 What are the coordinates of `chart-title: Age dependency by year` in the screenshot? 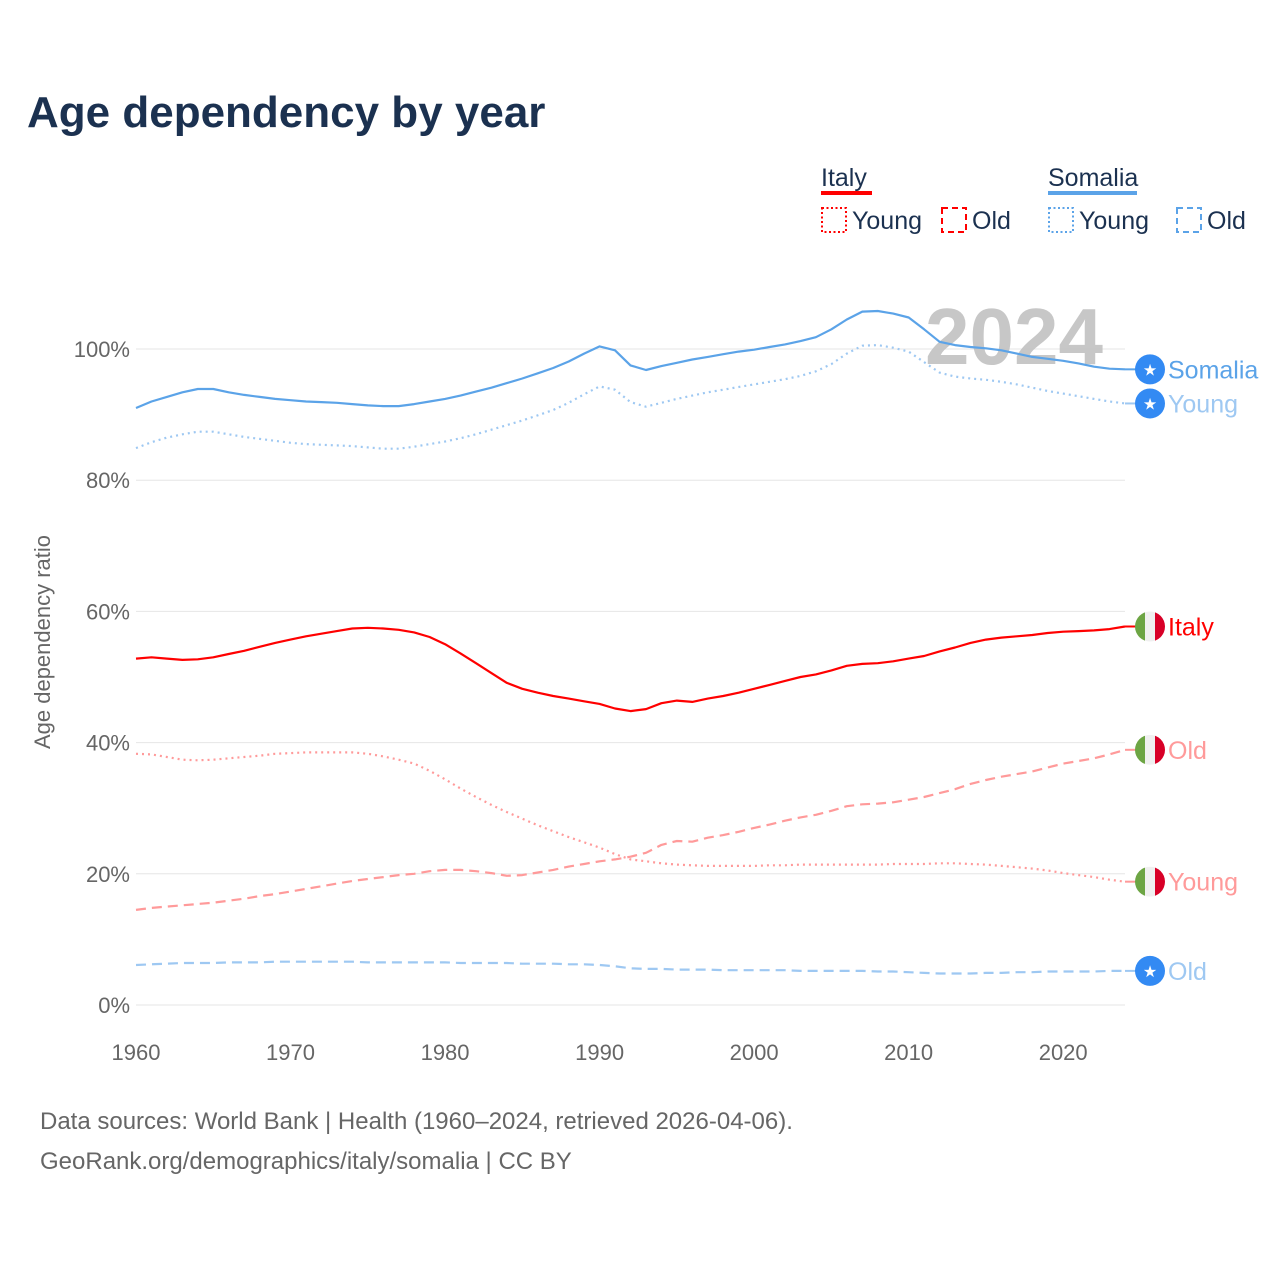 It's located at (286, 112).